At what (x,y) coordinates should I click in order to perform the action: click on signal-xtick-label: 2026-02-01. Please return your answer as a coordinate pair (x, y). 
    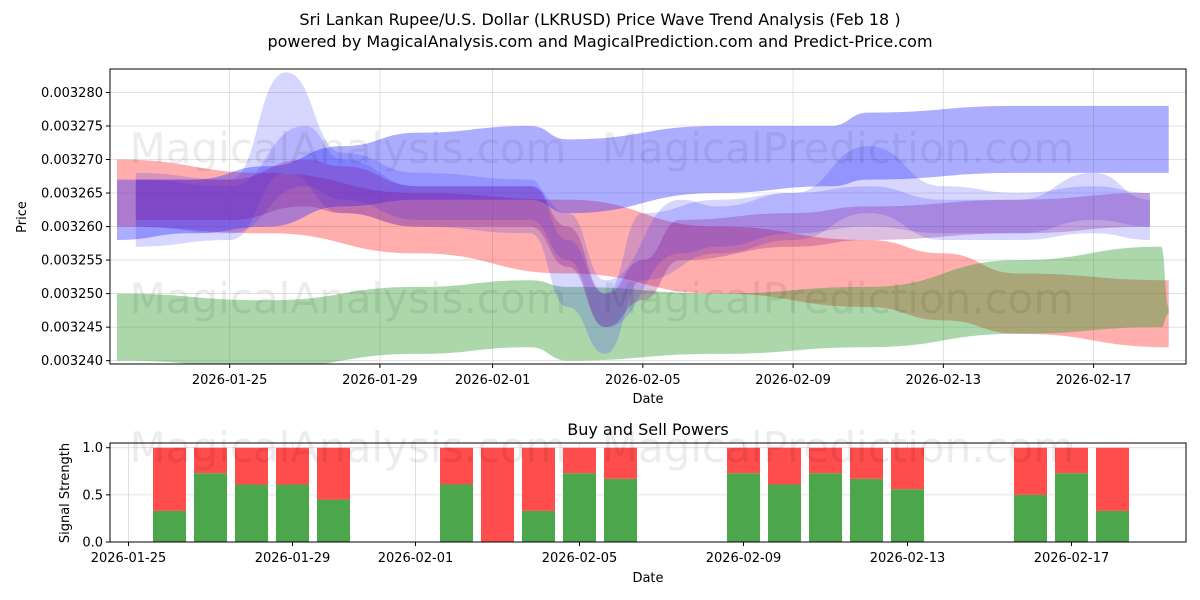
    Looking at the image, I should click on (416, 558).